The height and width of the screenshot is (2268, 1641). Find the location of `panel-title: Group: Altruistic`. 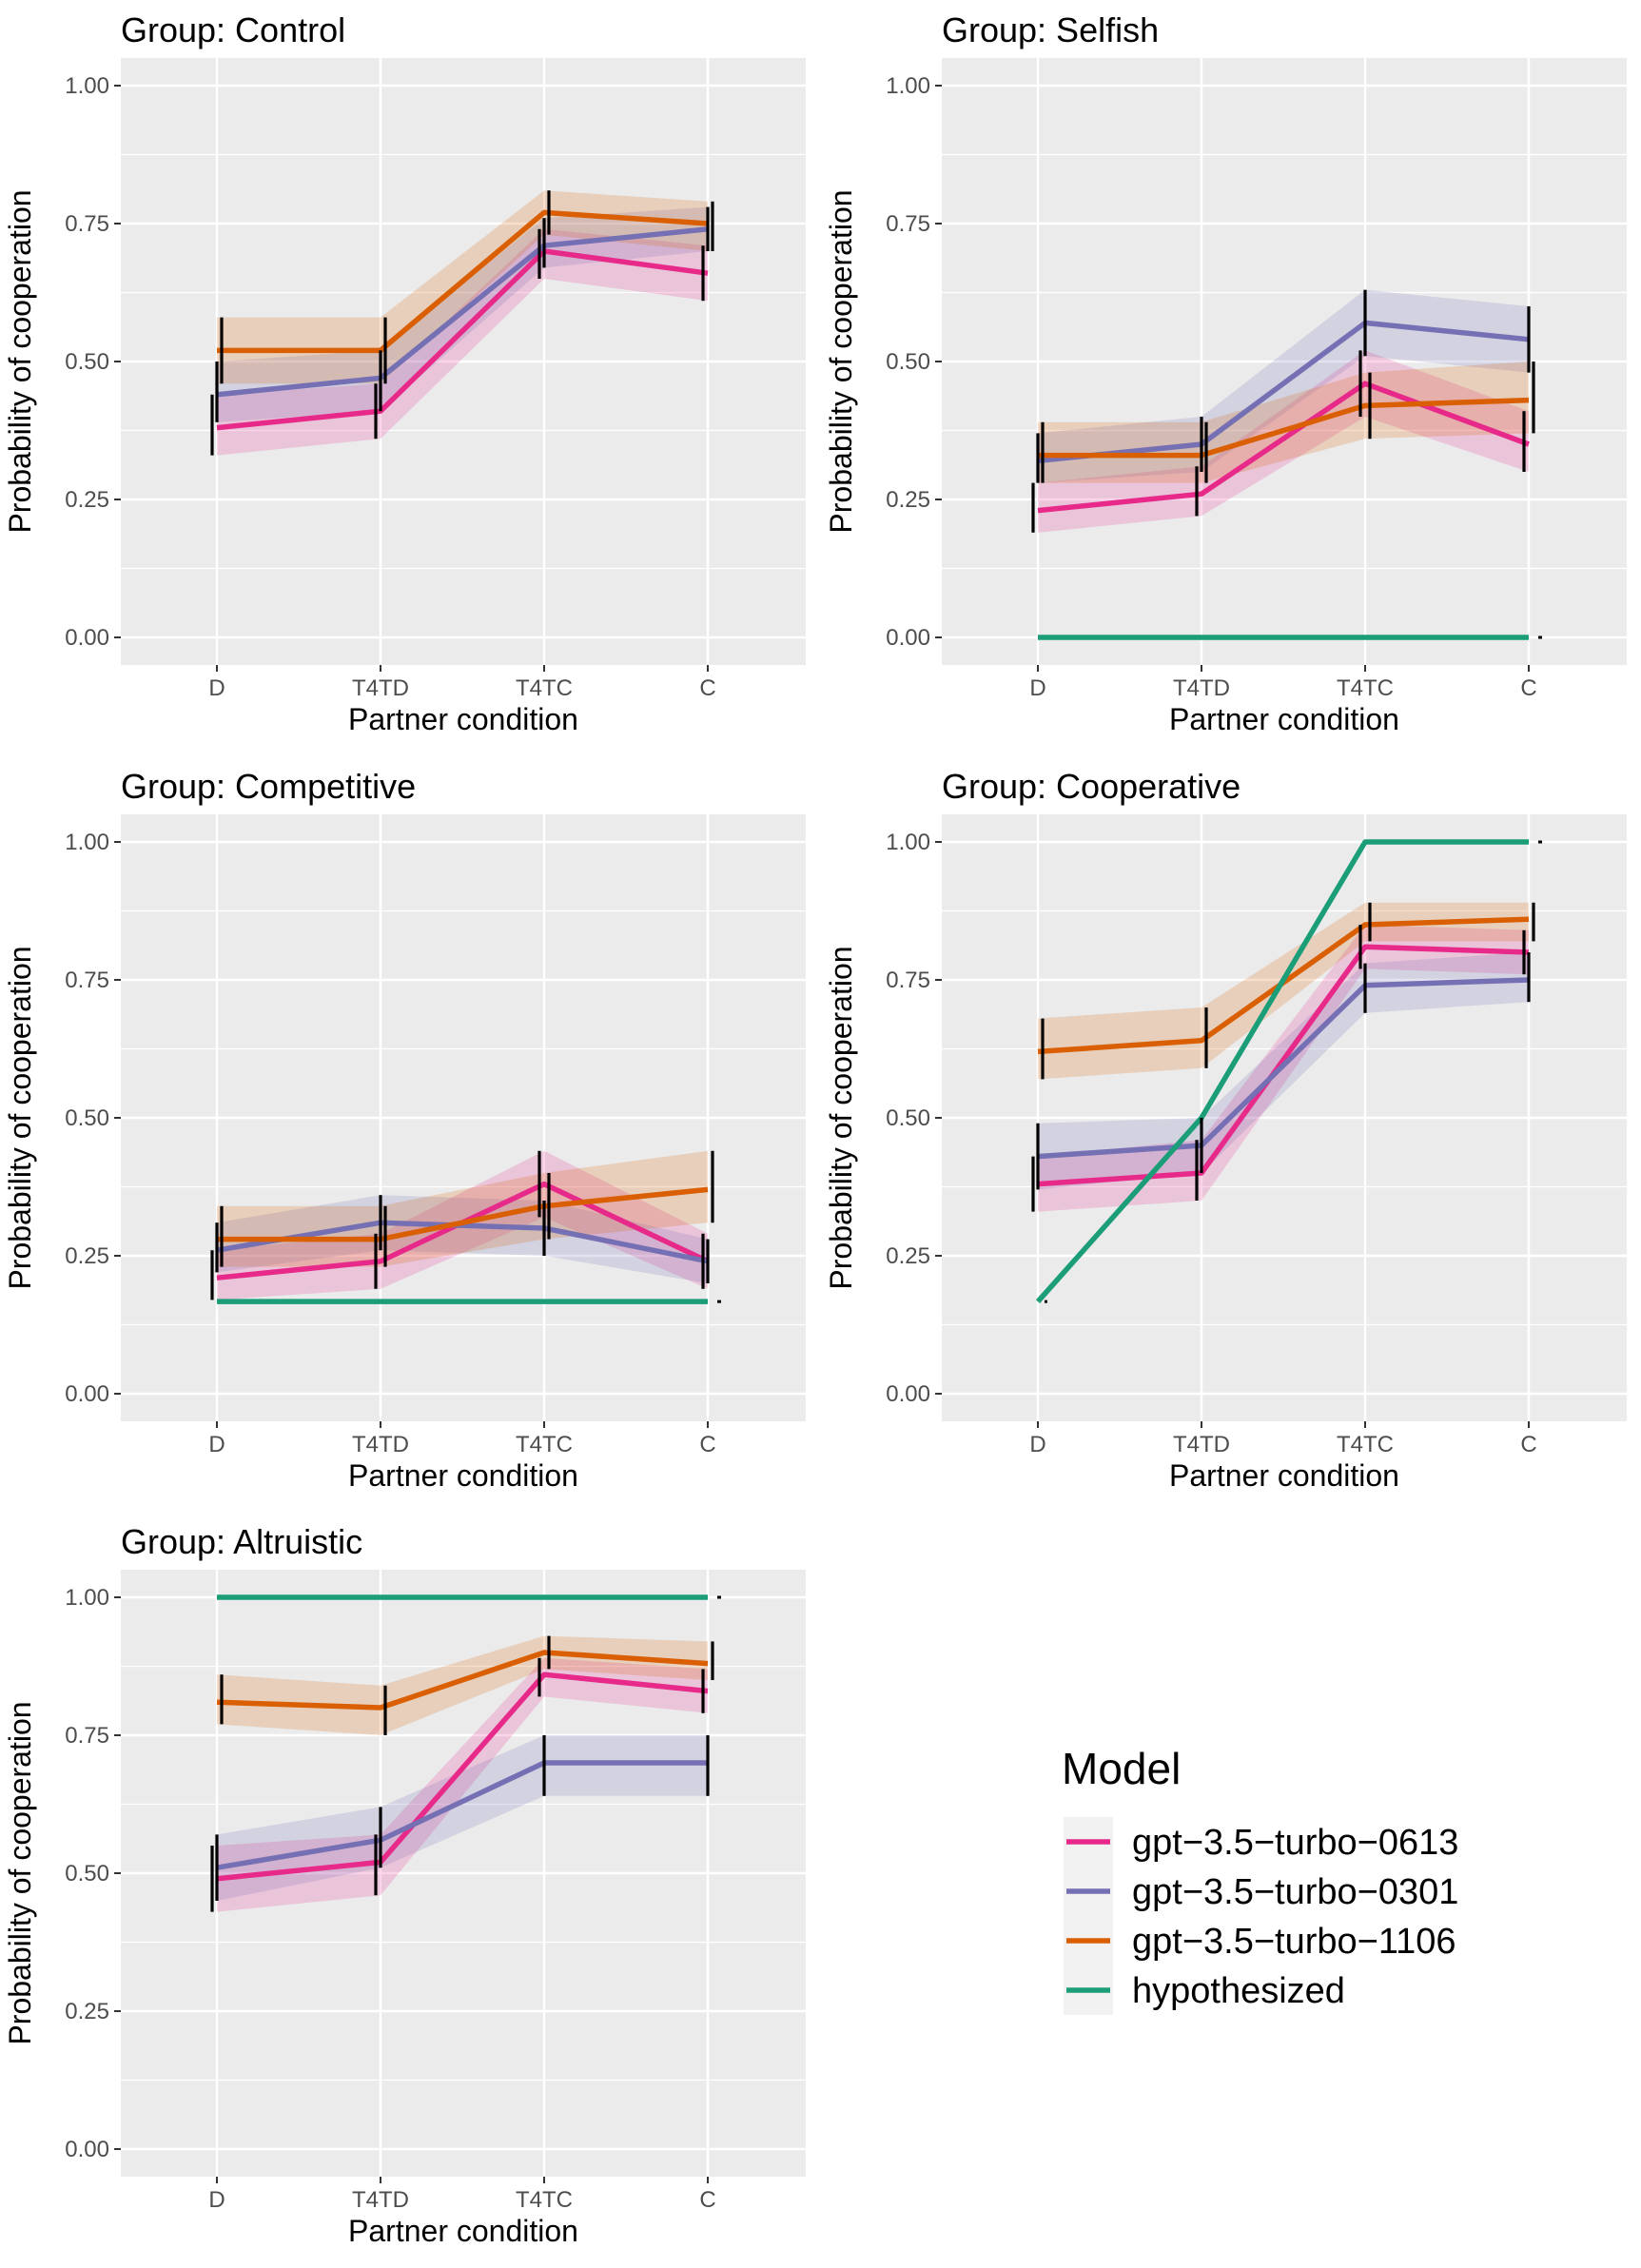

panel-title: Group: Altruistic is located at coordinates (242, 1541).